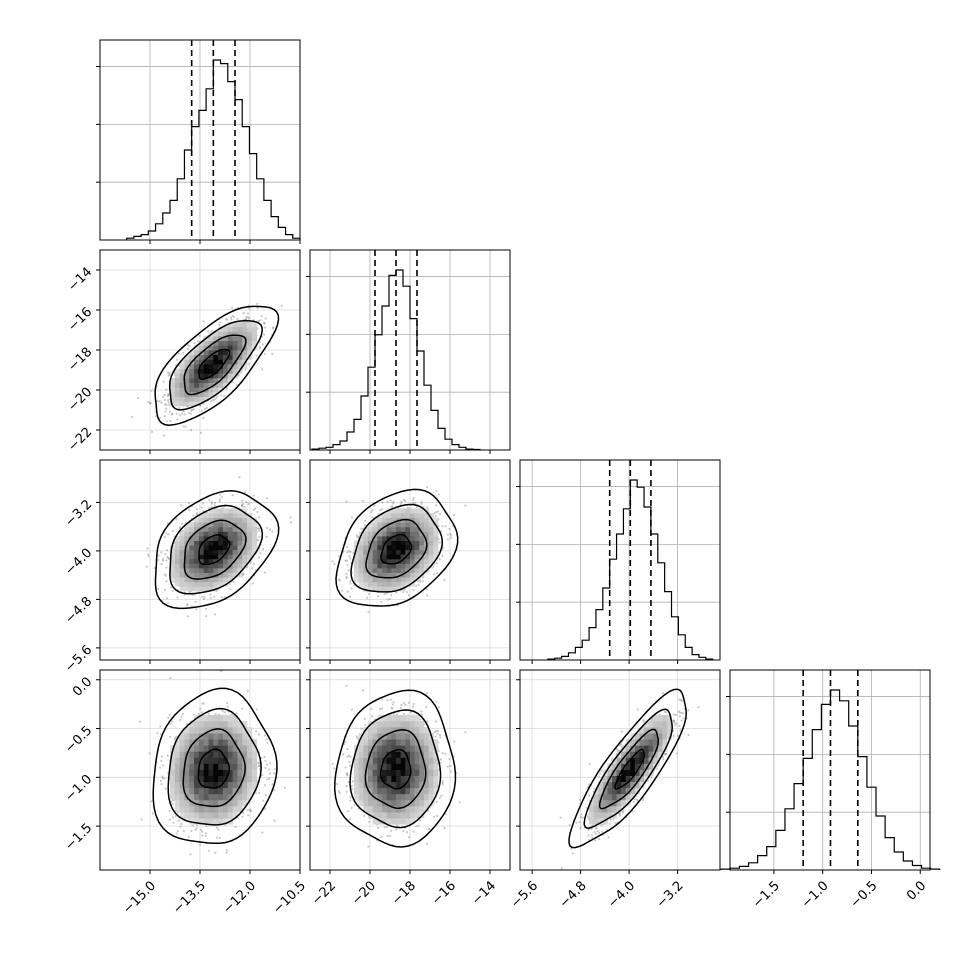 The height and width of the screenshot is (970, 970). I want to click on x-tick-label: −14, so click(484, 893).